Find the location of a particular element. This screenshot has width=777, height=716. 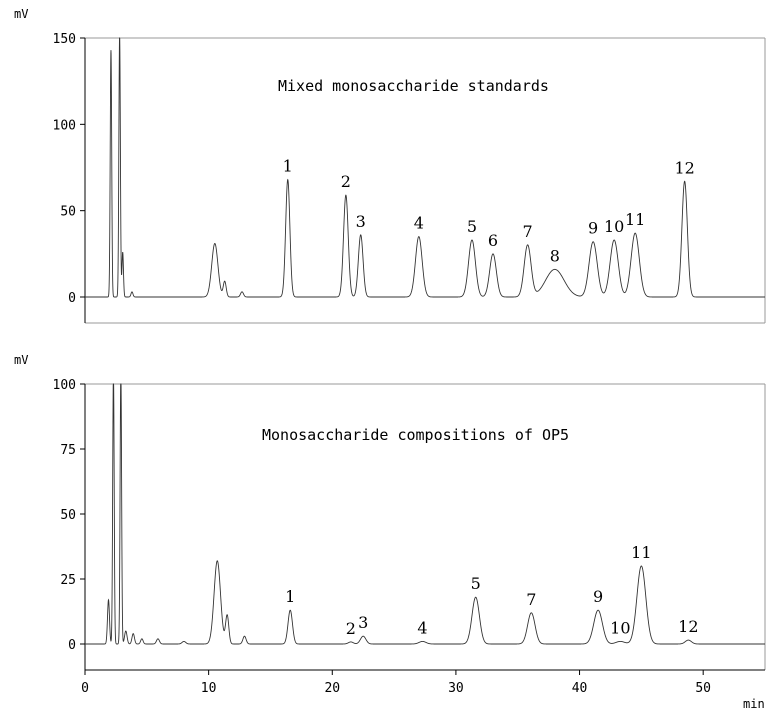

x-tick-label: 20 is located at coordinates (332, 688).